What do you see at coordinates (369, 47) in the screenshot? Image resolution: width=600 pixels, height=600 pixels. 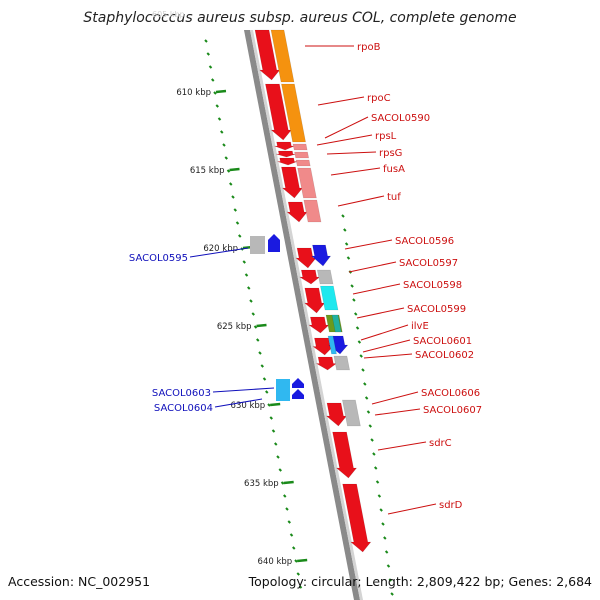 I see `gene-label-forward: rpoB` at bounding box center [369, 47].